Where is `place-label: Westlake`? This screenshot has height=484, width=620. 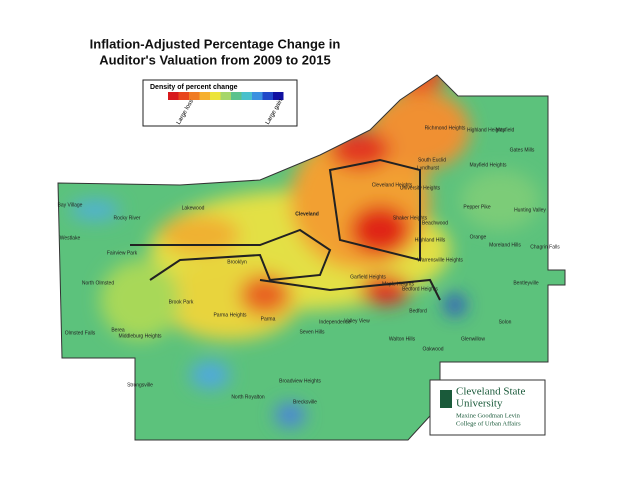 place-label: Westlake is located at coordinates (70, 238).